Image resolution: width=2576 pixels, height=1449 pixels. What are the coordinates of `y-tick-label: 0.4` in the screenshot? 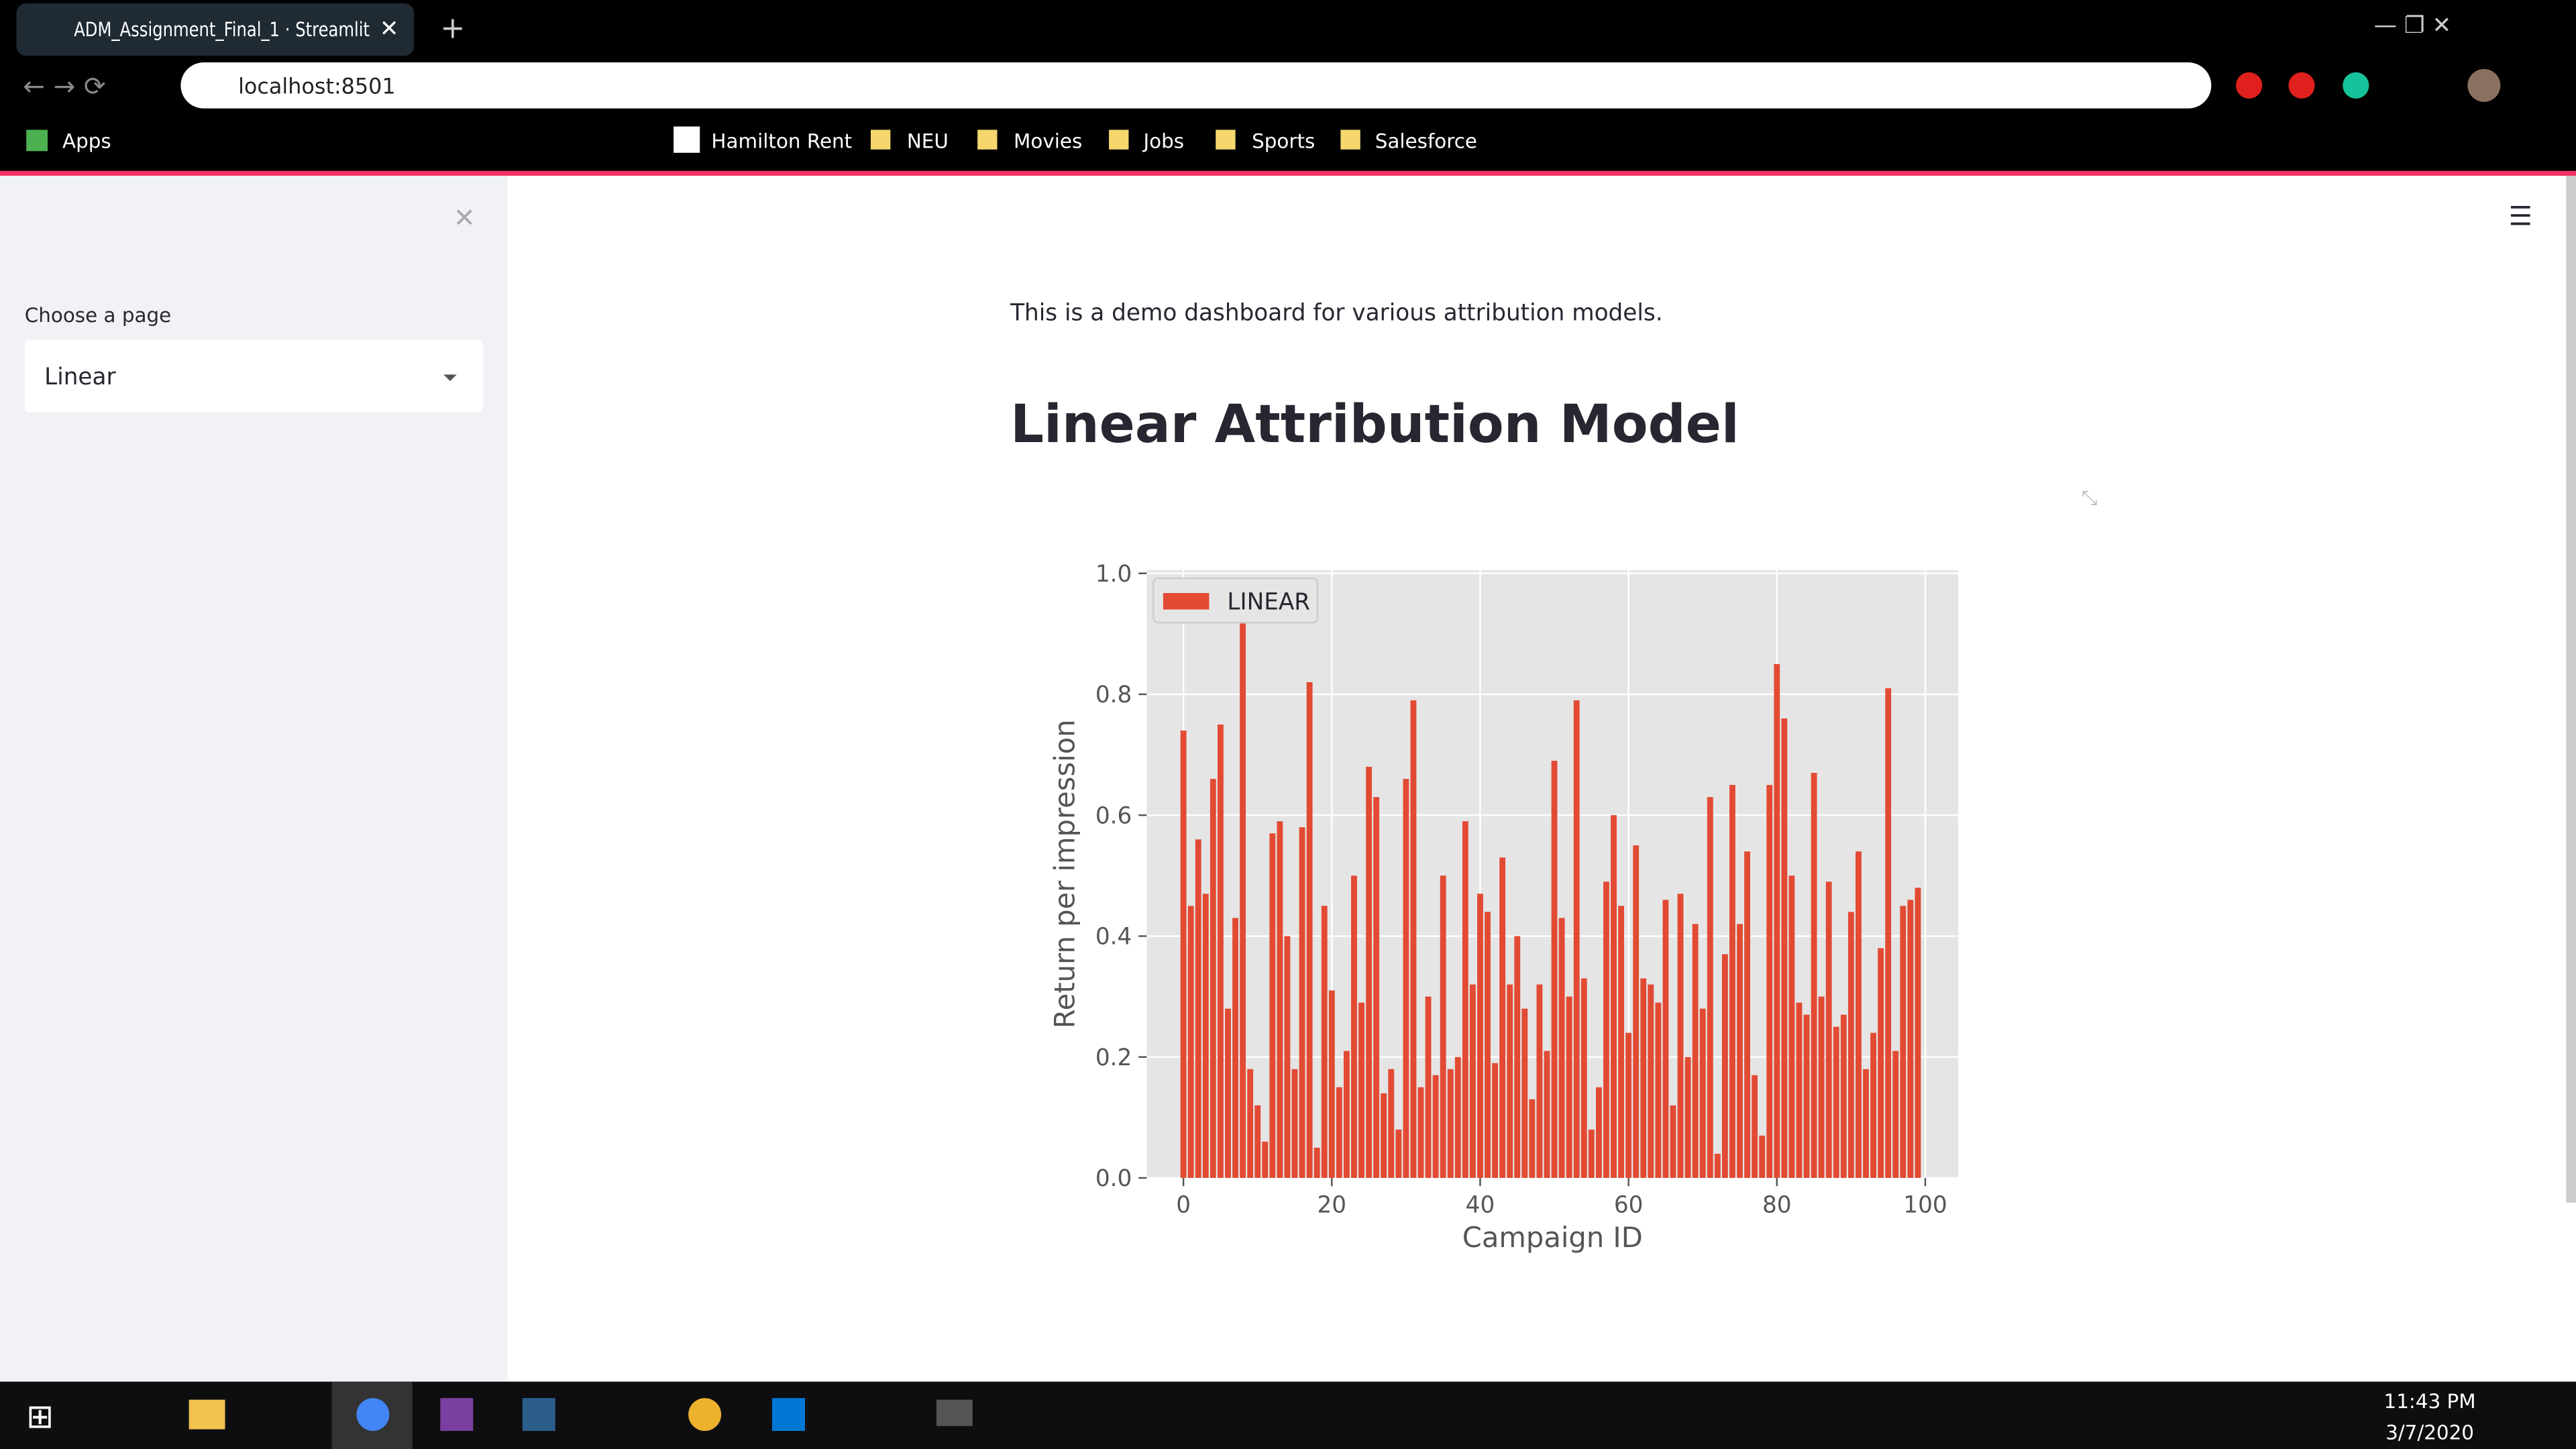 It's located at (1113, 937).